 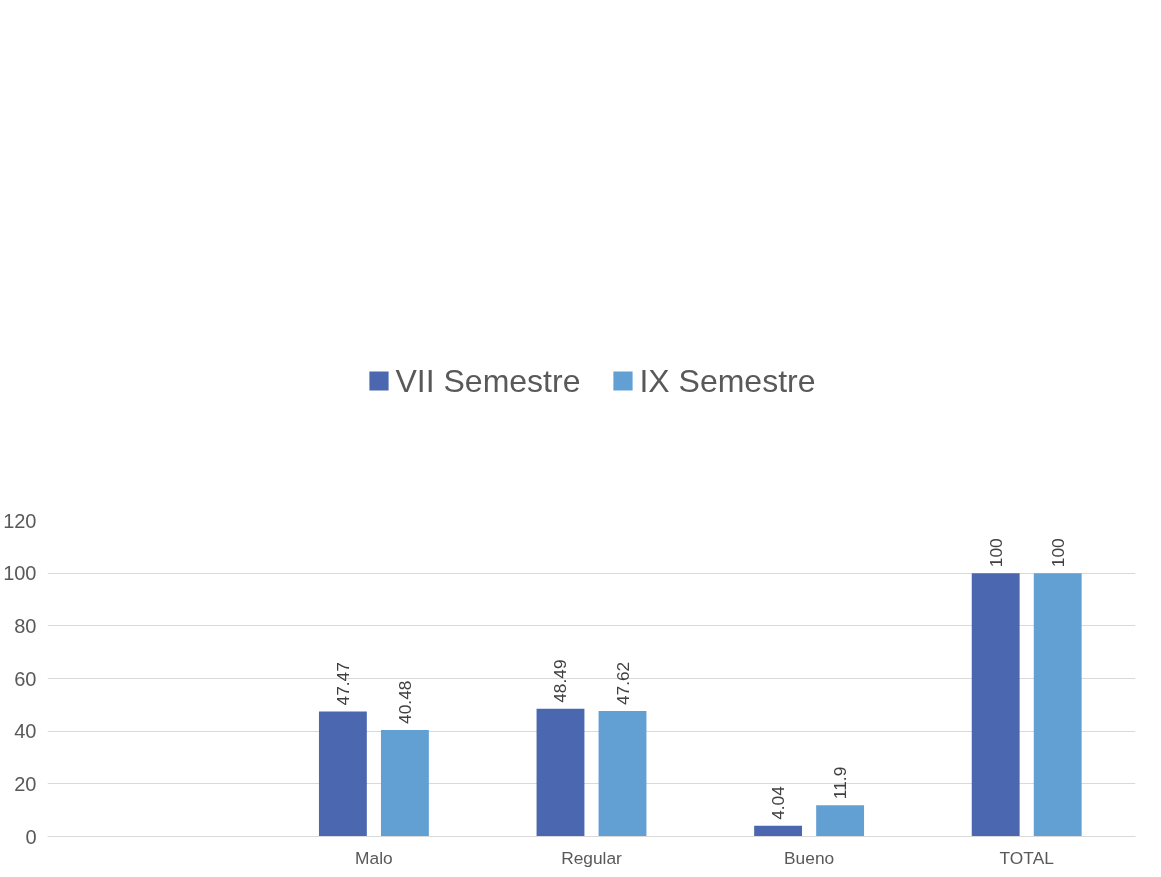 What do you see at coordinates (20, 520) in the screenshot?
I see `y-tick-label: 120` at bounding box center [20, 520].